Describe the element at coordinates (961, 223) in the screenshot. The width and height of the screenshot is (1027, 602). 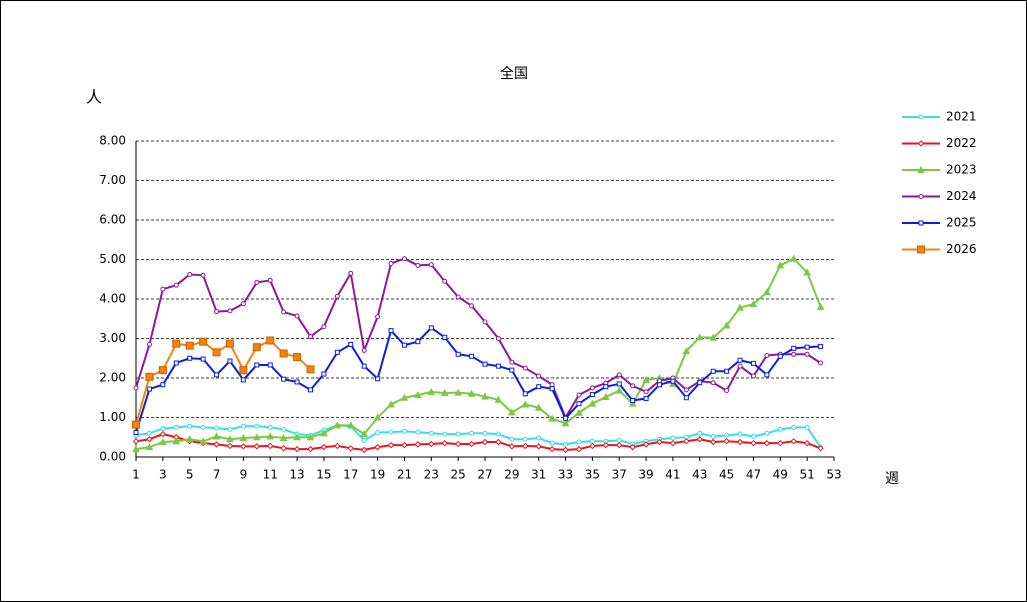
I see `legend-label: 2025` at that location.